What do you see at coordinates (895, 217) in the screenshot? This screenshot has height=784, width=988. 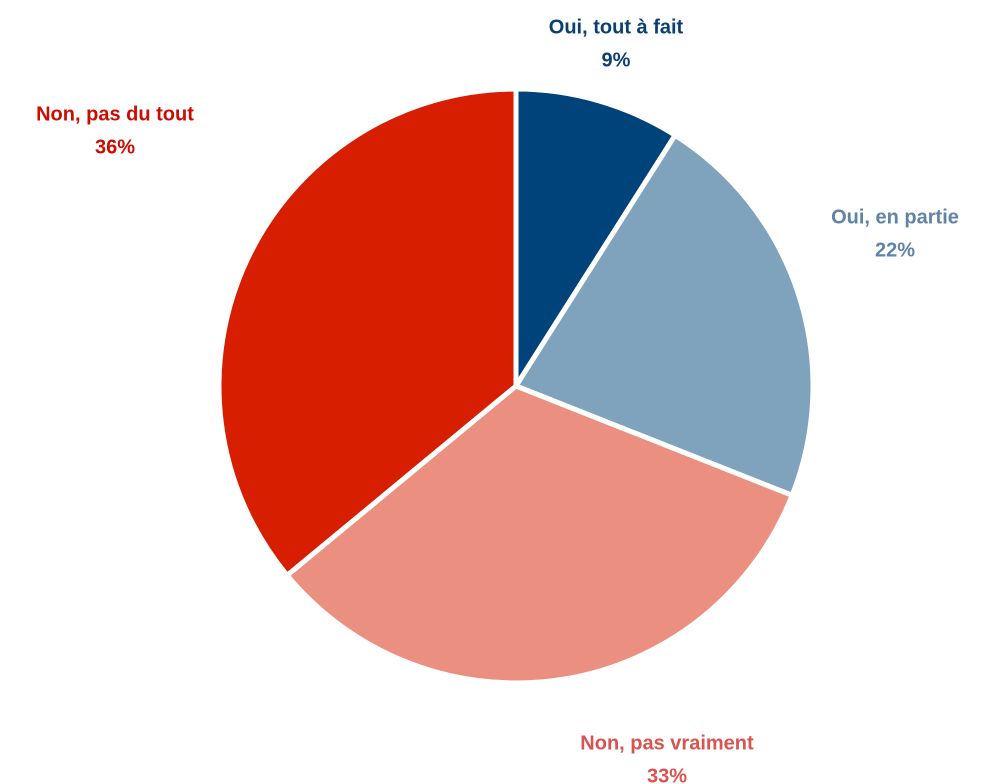 I see `slice-category: Oui, en partie` at bounding box center [895, 217].